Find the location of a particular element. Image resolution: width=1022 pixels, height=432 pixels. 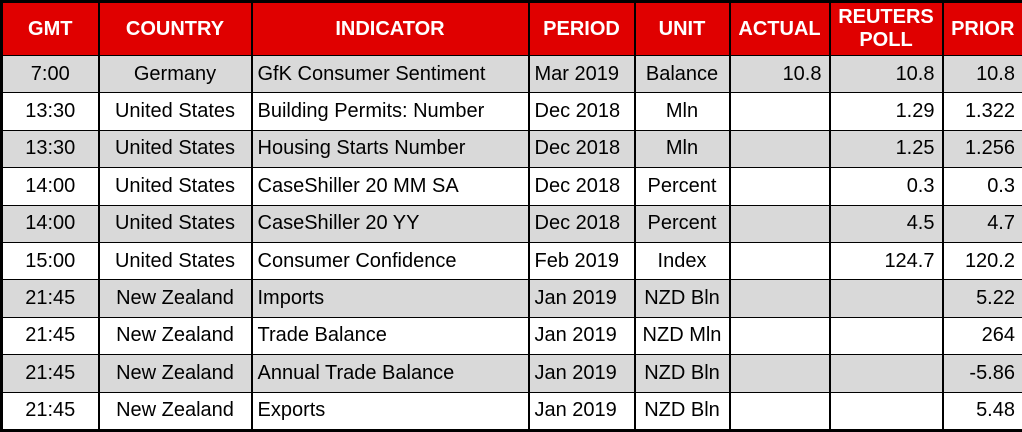

cell-actual: 10.8 is located at coordinates (779, 74).